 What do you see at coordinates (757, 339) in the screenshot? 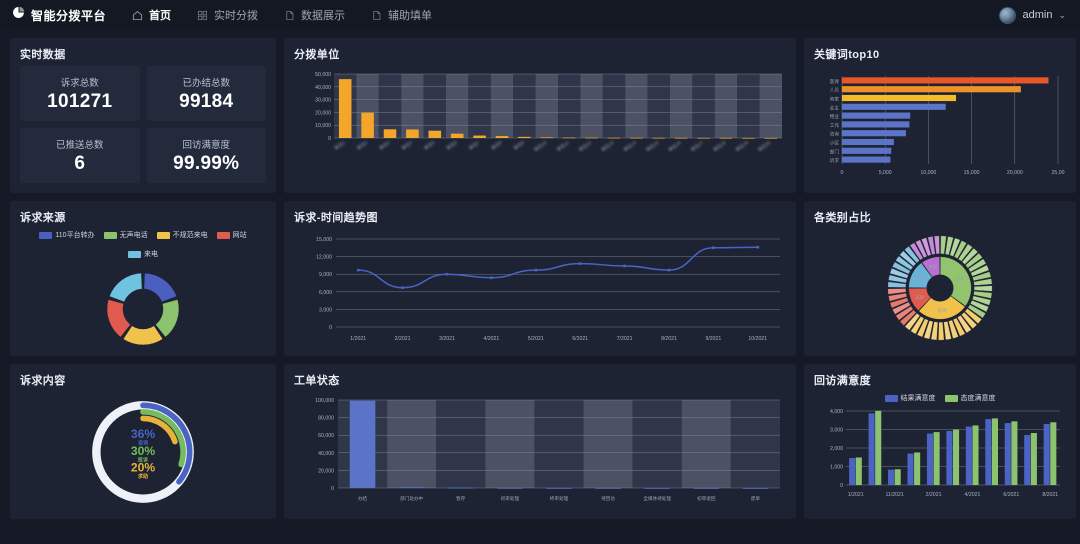
I see `svg-text: 10/2021` at bounding box center [757, 339].